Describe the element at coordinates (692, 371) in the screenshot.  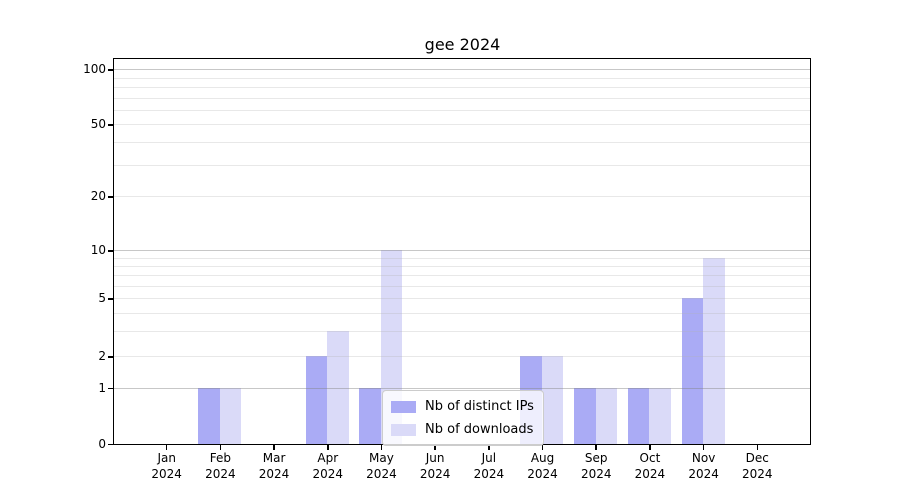
I see `bar-nb-of-distinct-ips-nov` at that location.